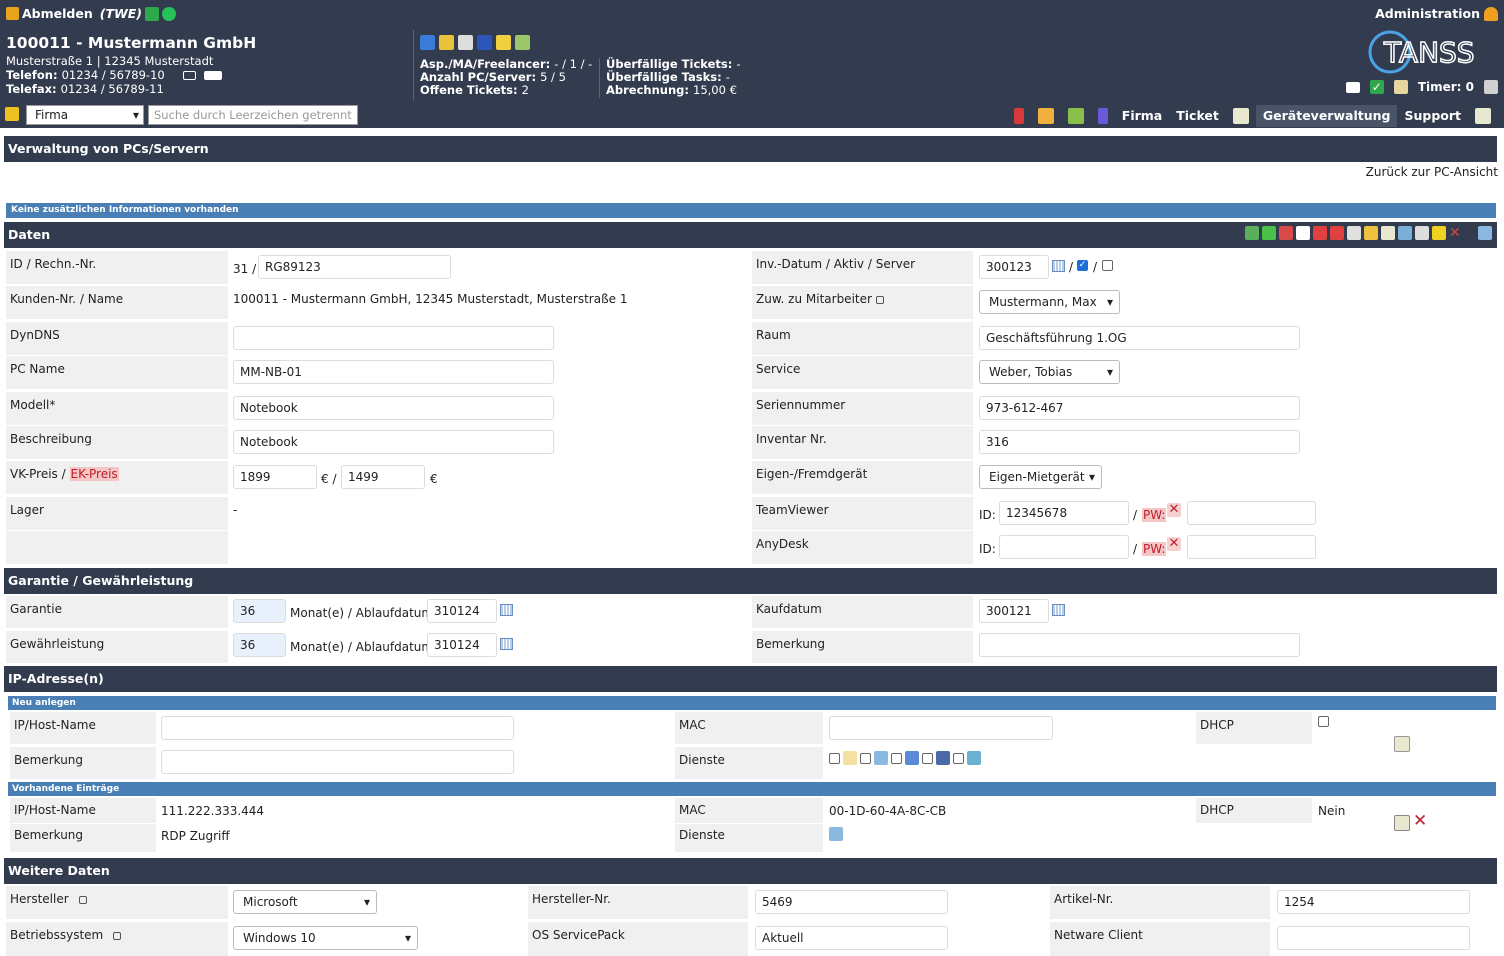 This screenshot has height=956, width=1504. Describe the element at coordinates (189, 75) in the screenshot. I see `mail-icon` at that location.